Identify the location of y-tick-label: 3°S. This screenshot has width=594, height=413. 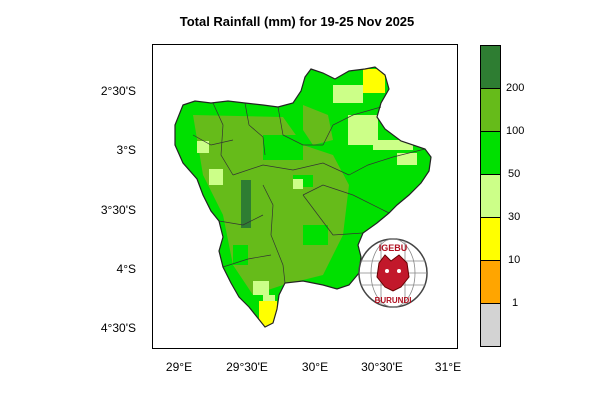
(126, 150).